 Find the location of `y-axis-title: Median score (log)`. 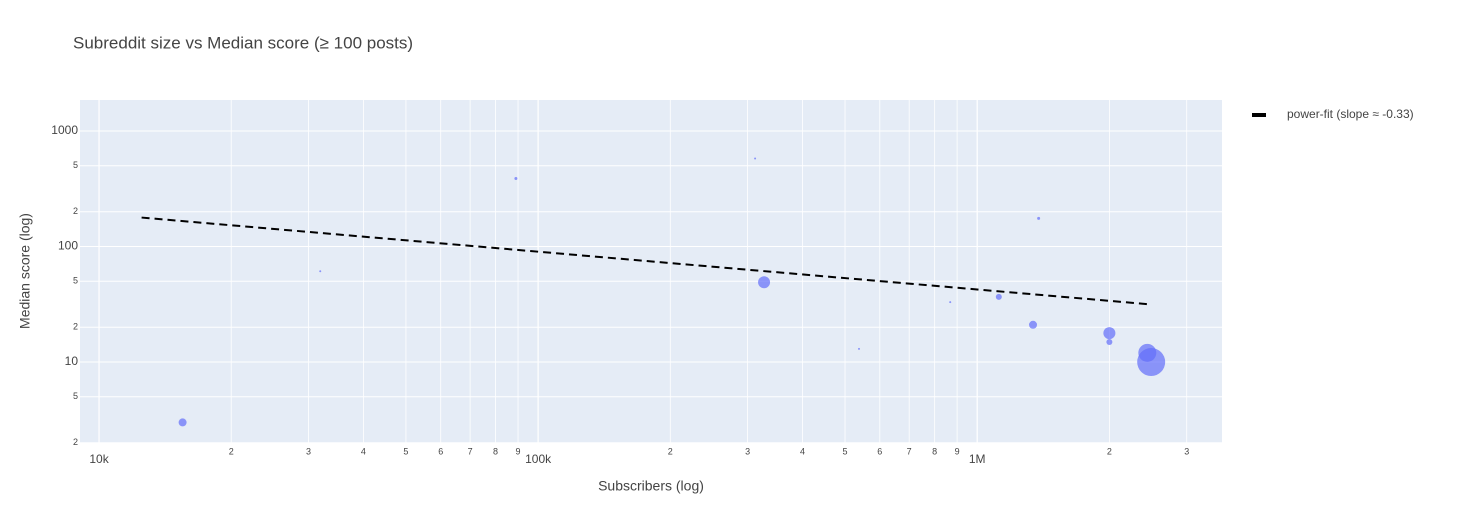

y-axis-title: Median score (log) is located at coordinates (25, 271).